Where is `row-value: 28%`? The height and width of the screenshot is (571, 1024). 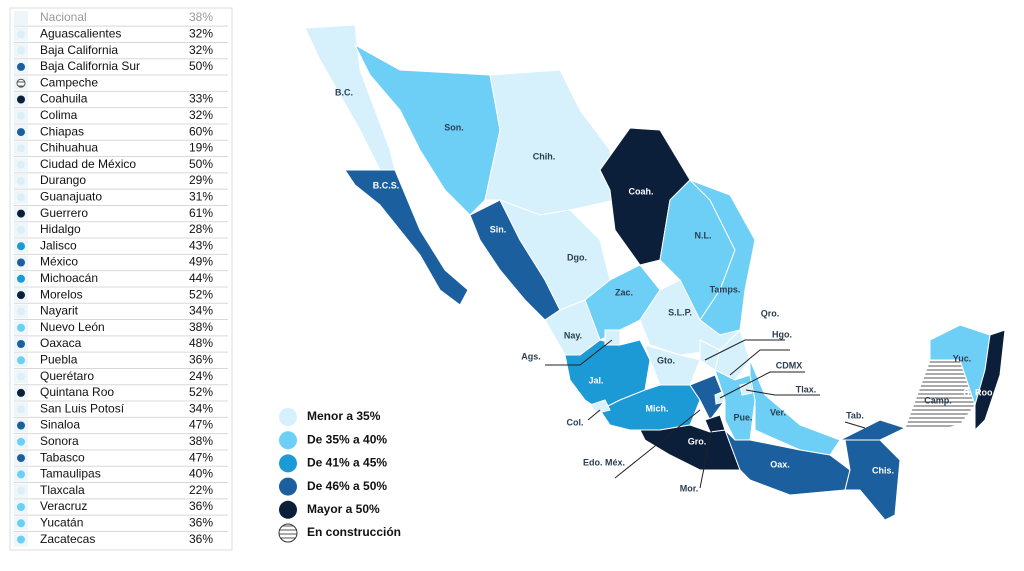 row-value: 28% is located at coordinates (201, 229).